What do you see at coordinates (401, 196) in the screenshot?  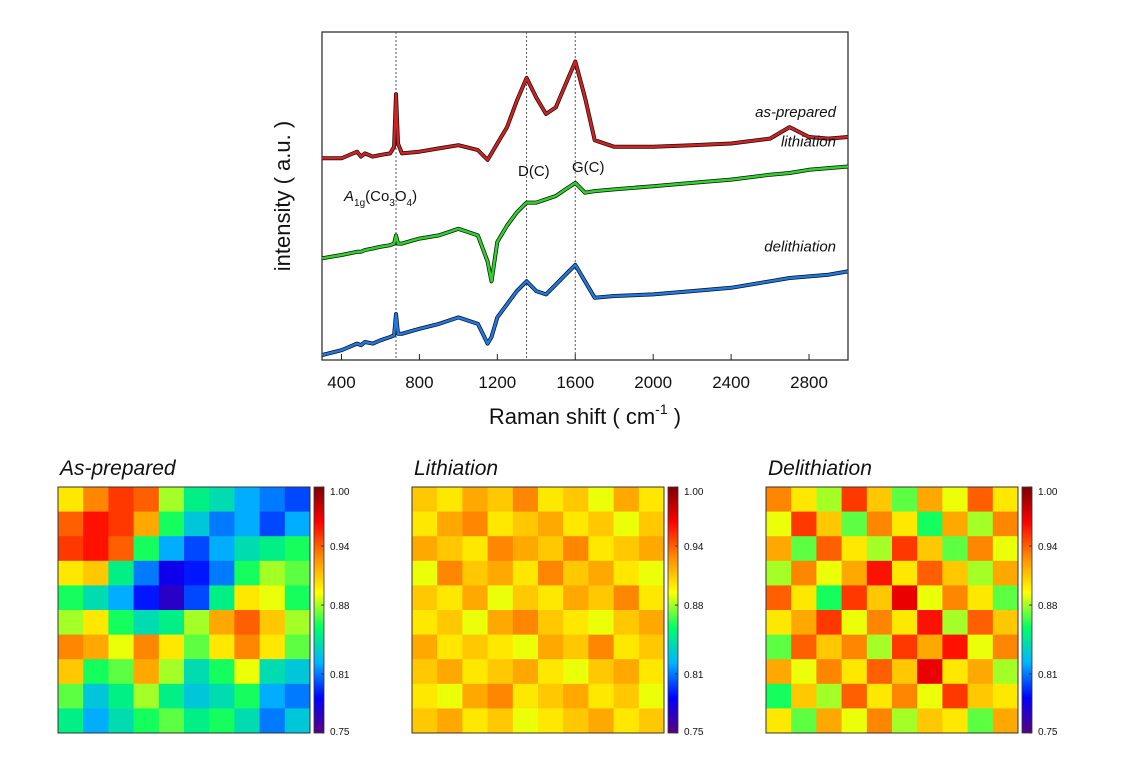 I see `annotation-part: O` at bounding box center [401, 196].